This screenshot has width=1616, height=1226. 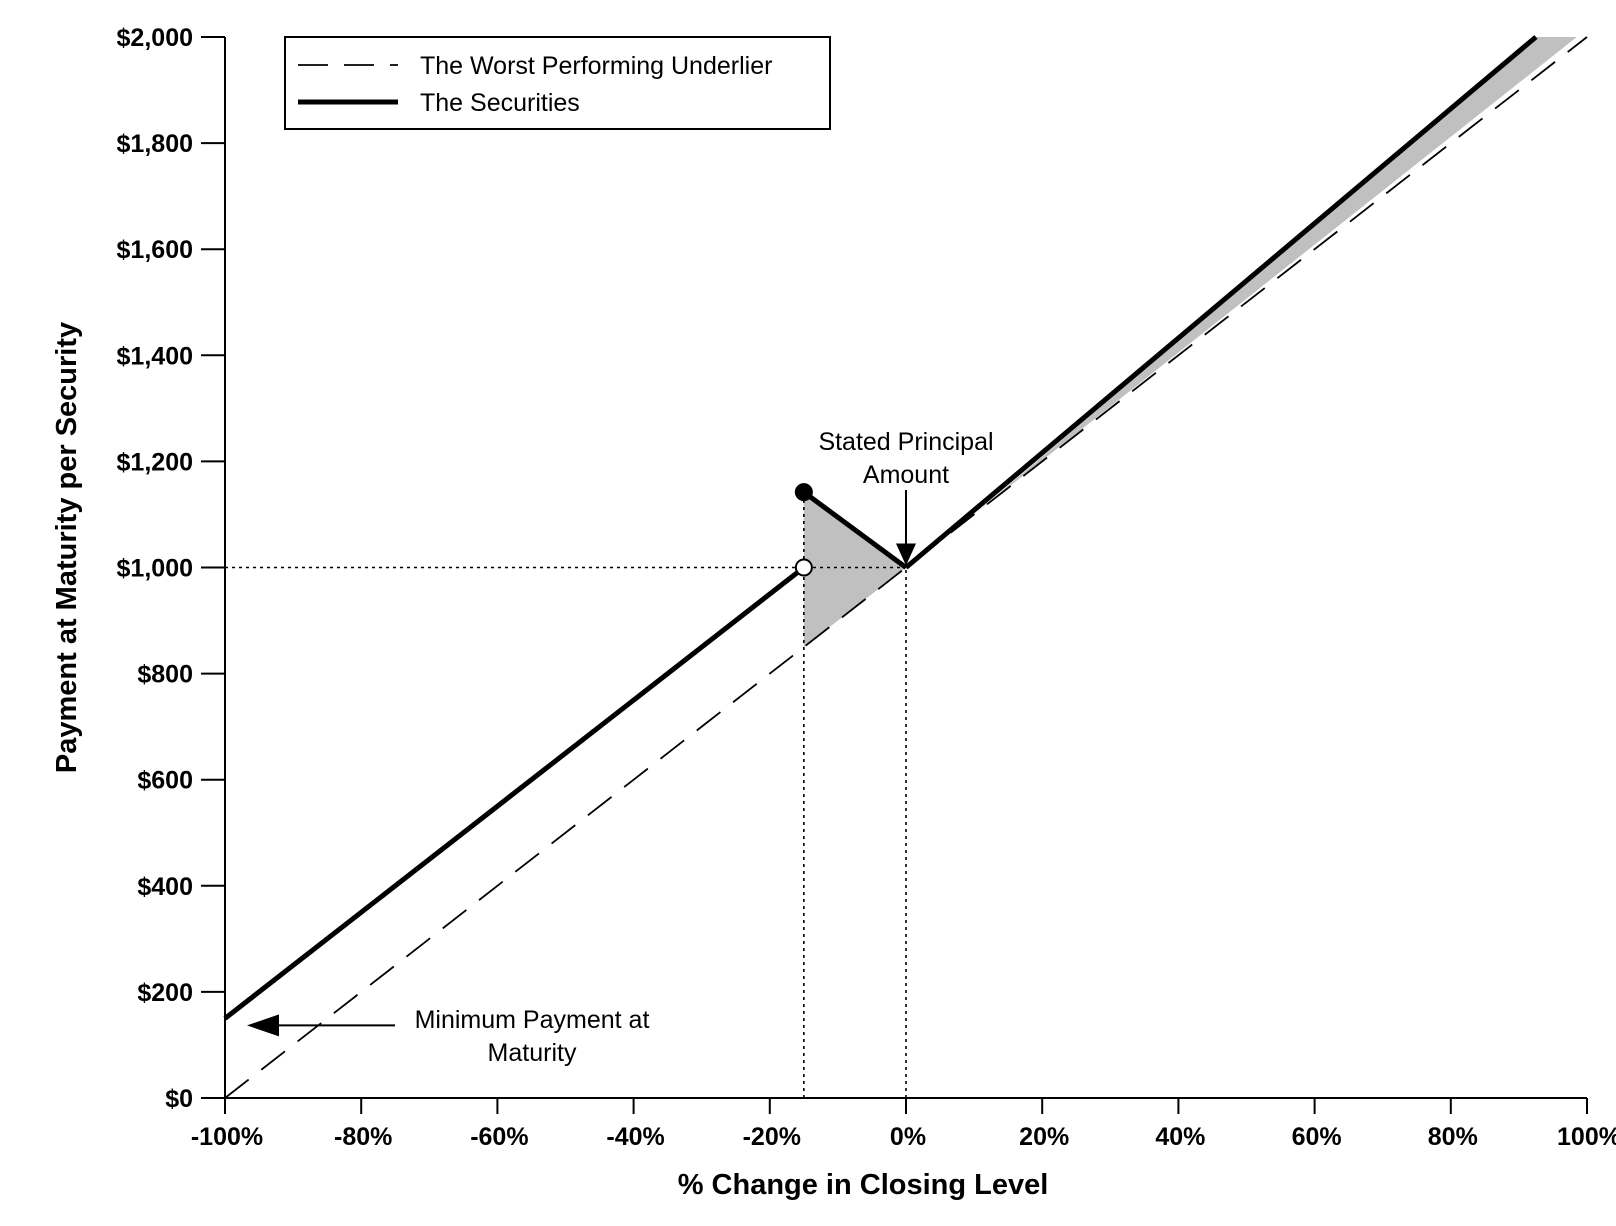 I want to click on y-tick-label: $200, so click(x=165, y=993).